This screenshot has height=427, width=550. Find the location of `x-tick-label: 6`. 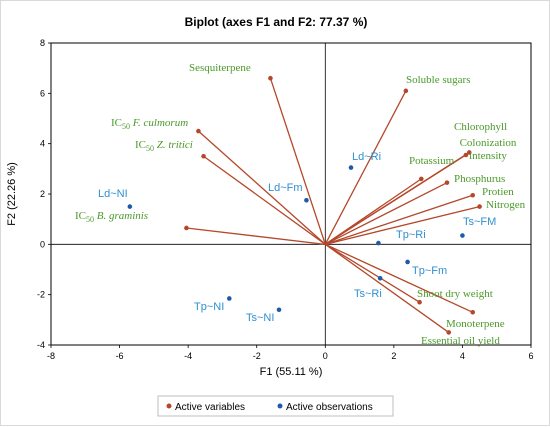

x-tick-label: 6 is located at coordinates (530, 356).